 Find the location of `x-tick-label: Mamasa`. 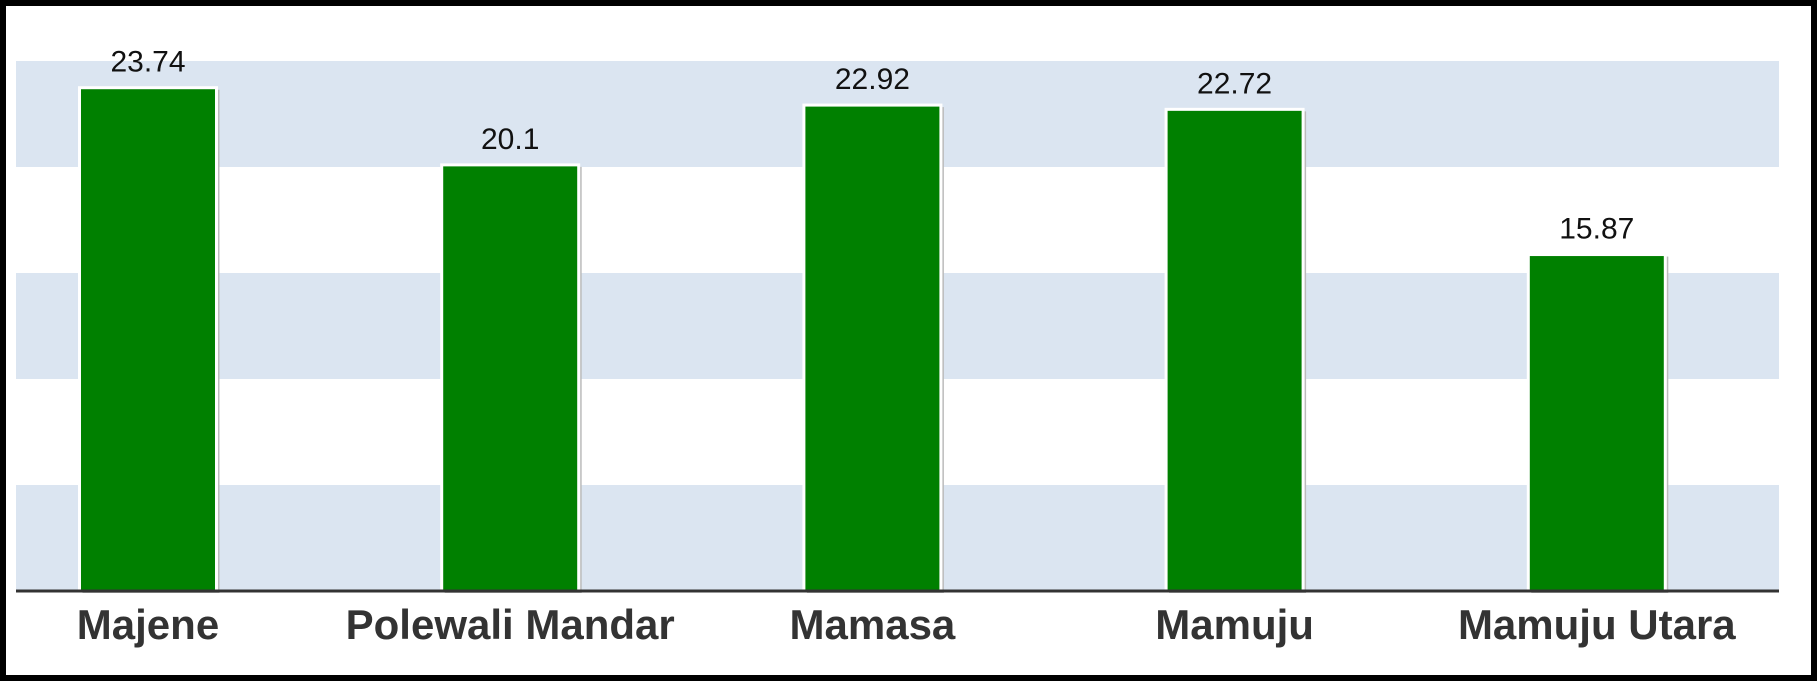

x-tick-label: Mamasa is located at coordinates (873, 624).